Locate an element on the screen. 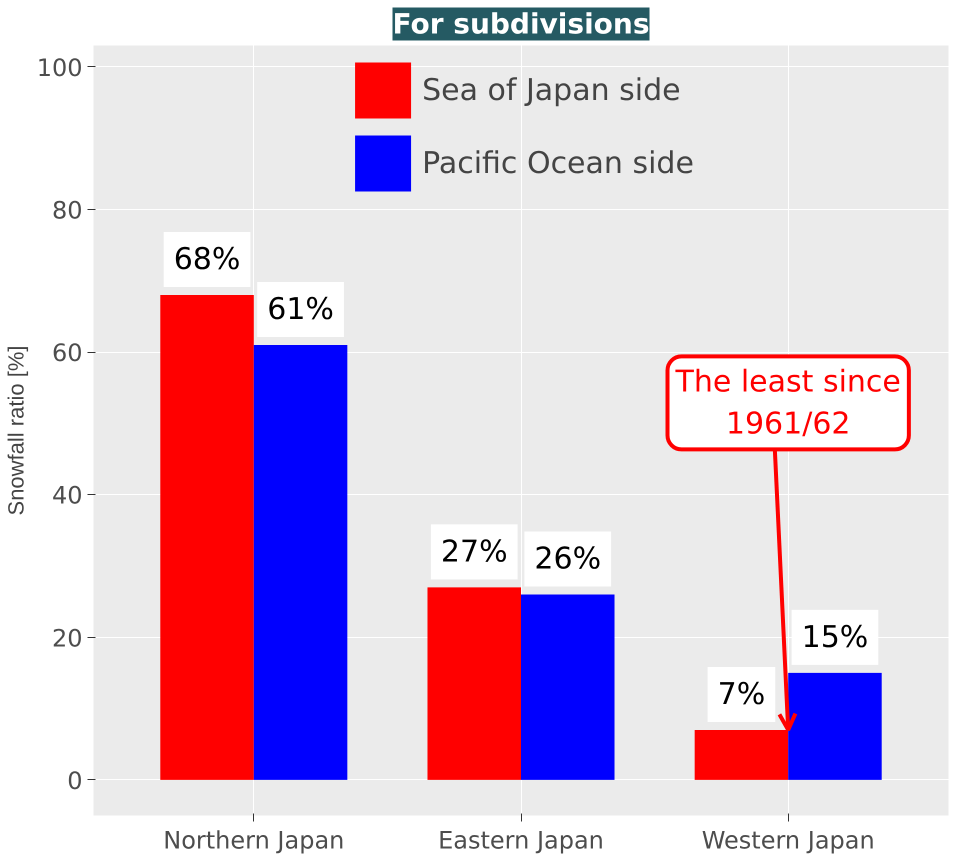 The height and width of the screenshot is (857, 953). x-tick-label: Western Japan is located at coordinates (788, 840).